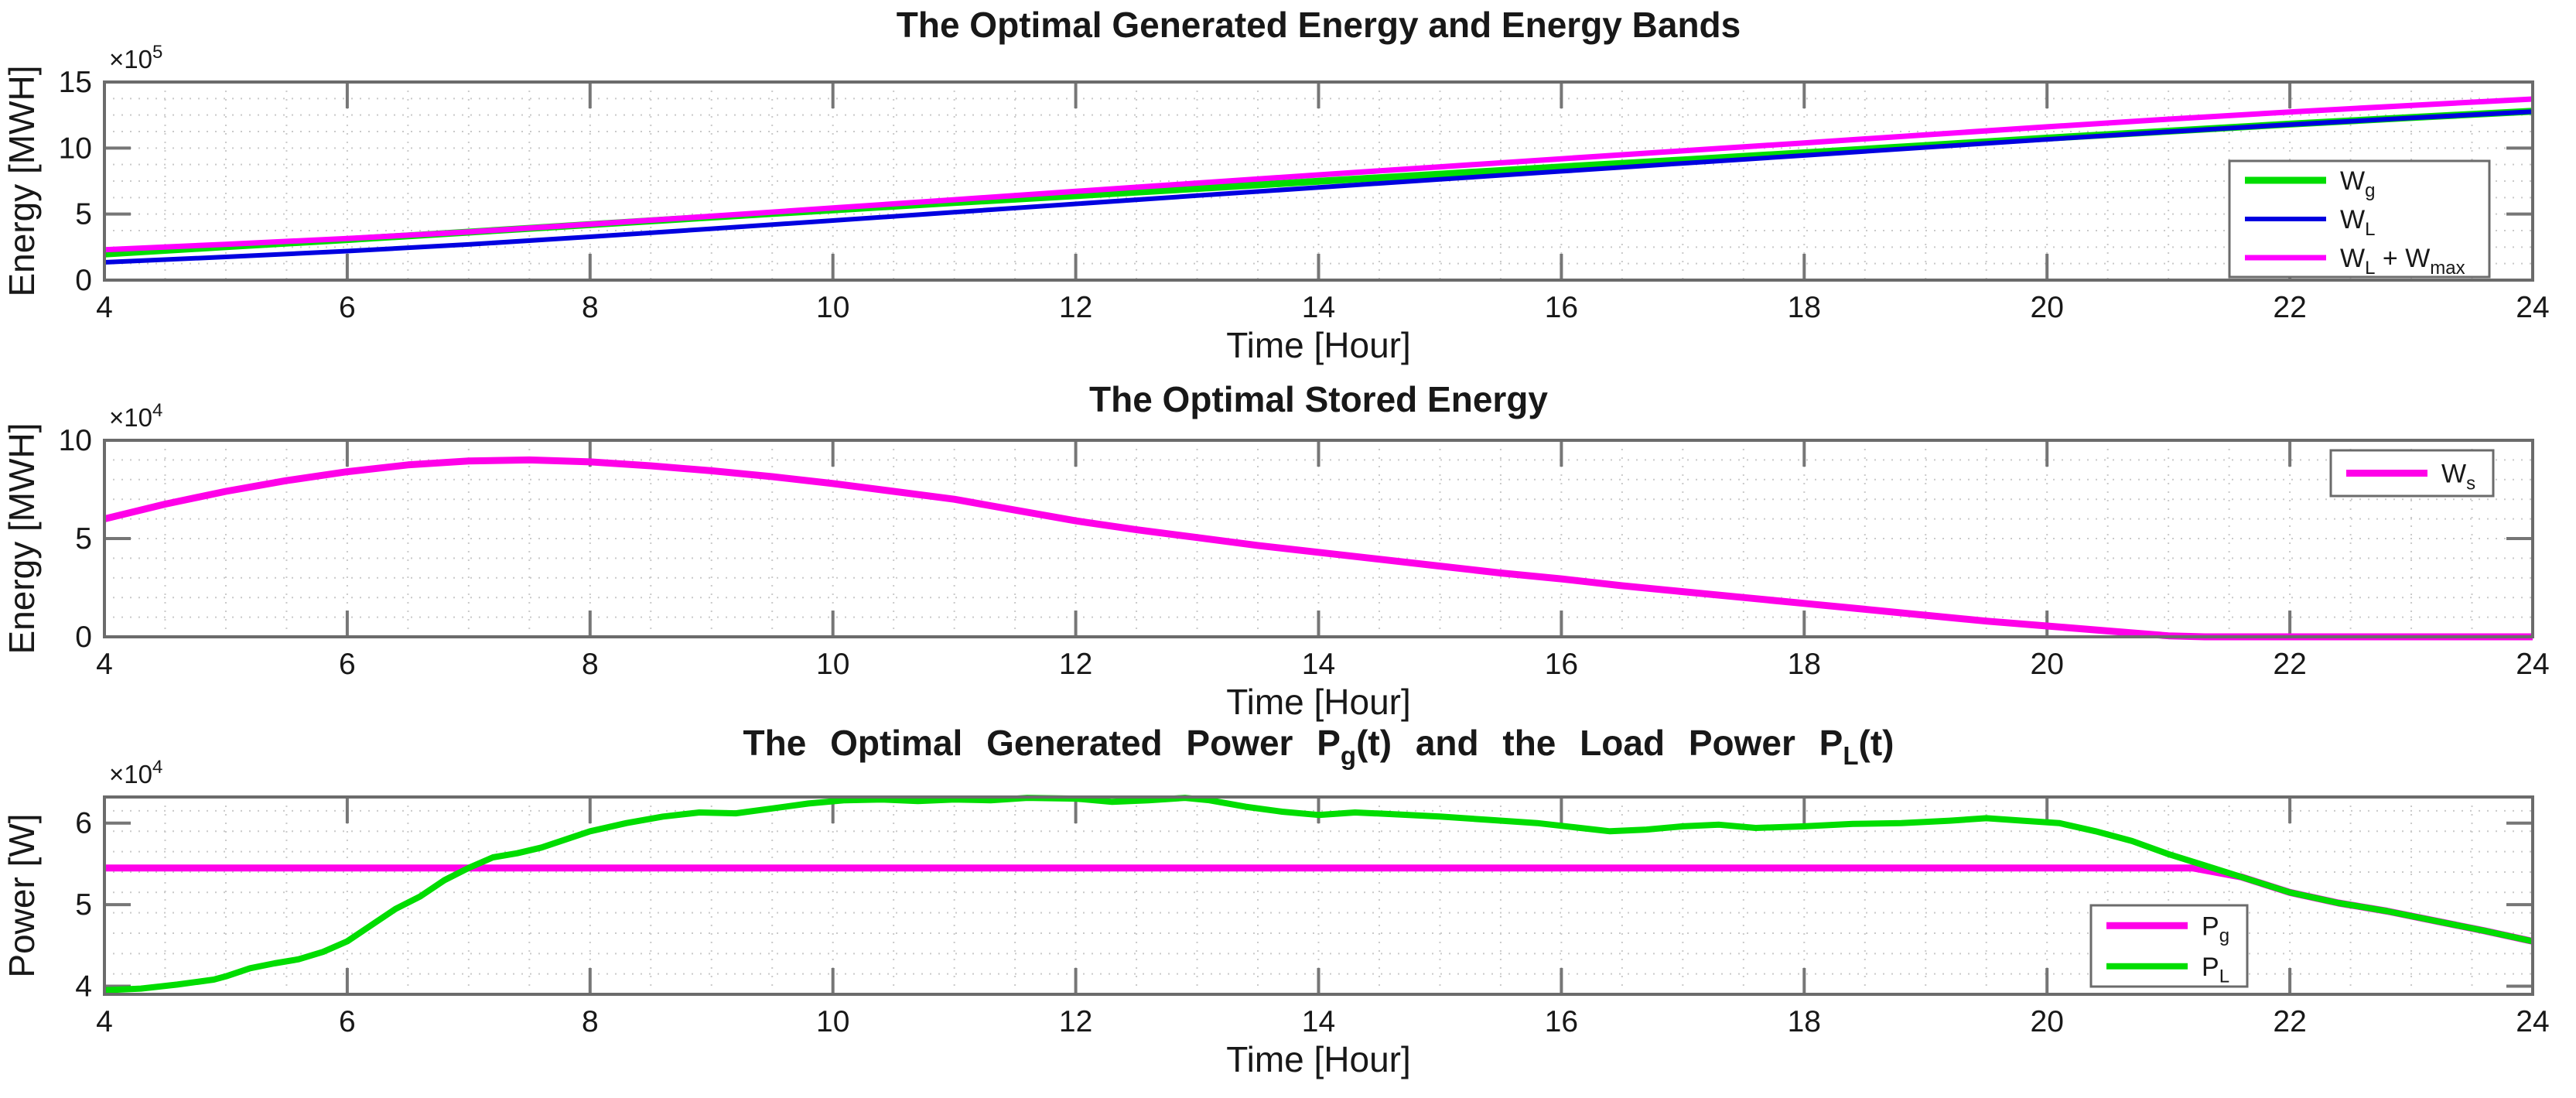 The width and height of the screenshot is (2576, 1098). Describe the element at coordinates (1318, 702) in the screenshot. I see `stored-energy-xlabel: Time [Hour]` at that location.